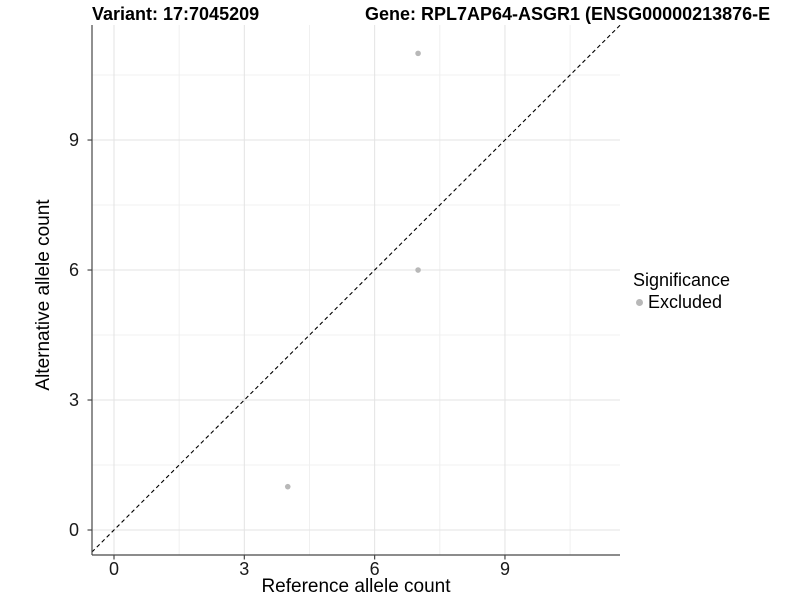 This screenshot has height=600, width=800. I want to click on y-axis-title: Alternative allele count, so click(43, 295).